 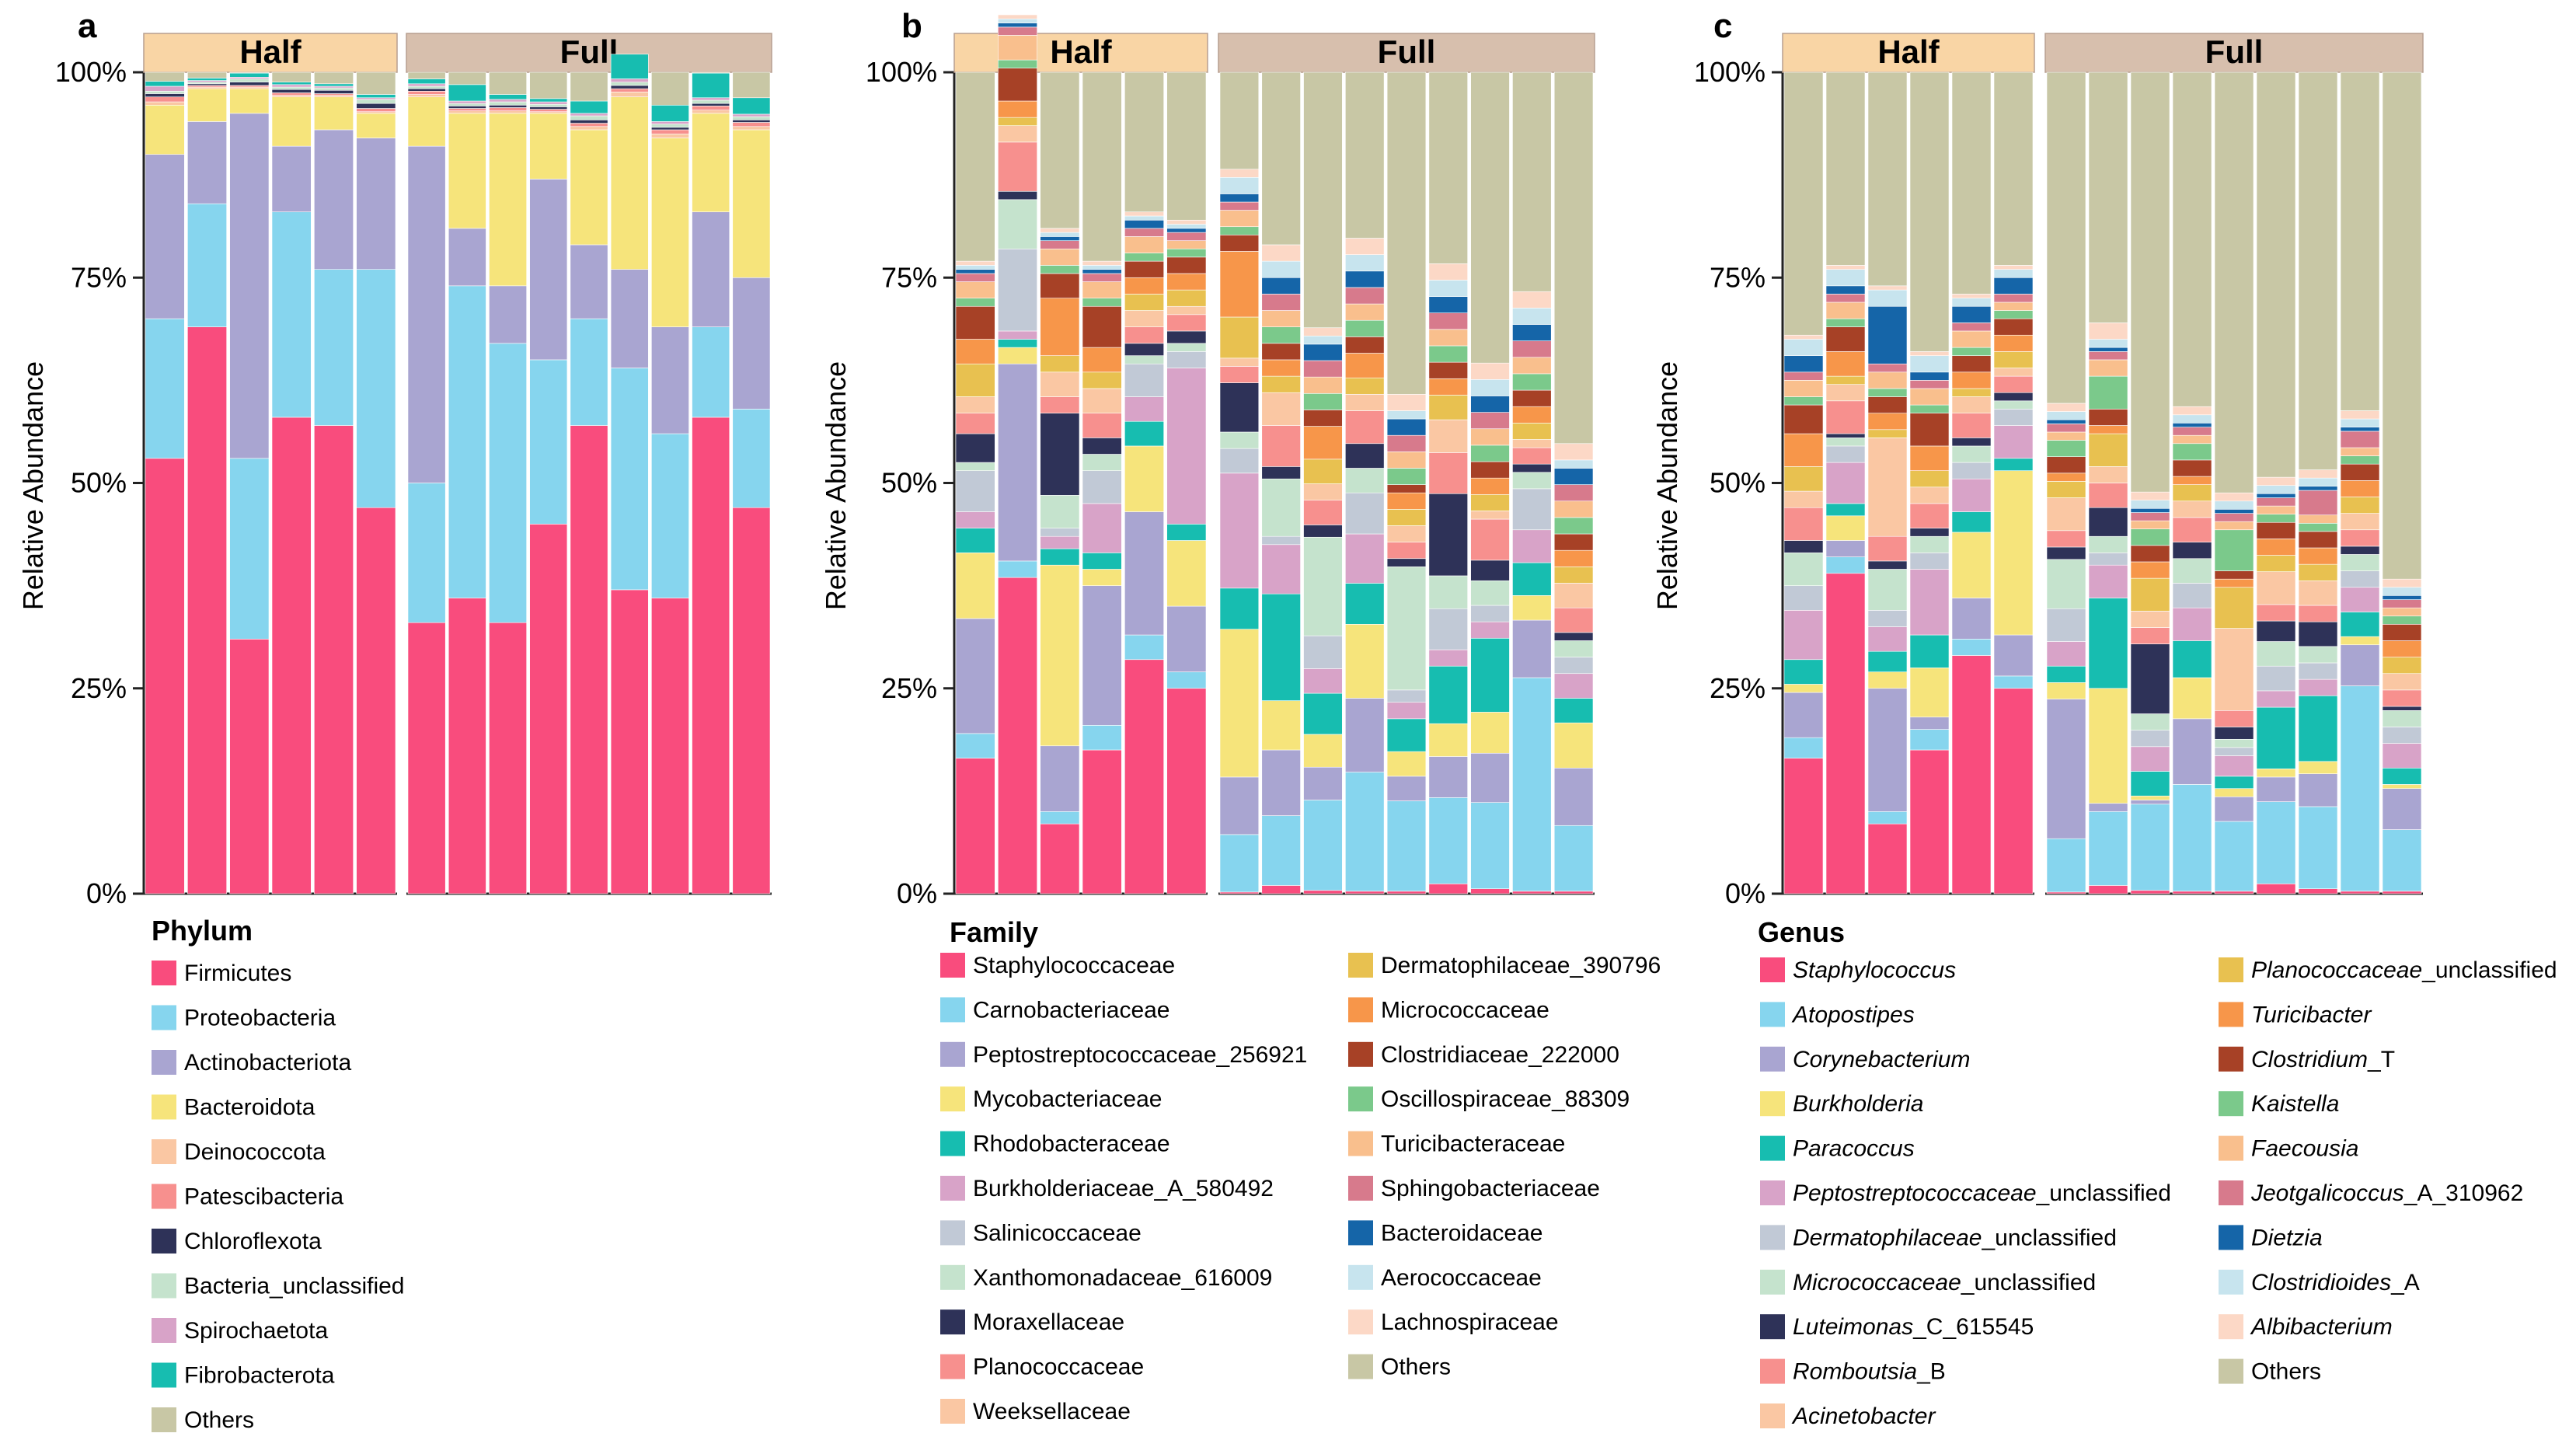 I want to click on legend-label: Actinobacteriota, so click(x=267, y=1063).